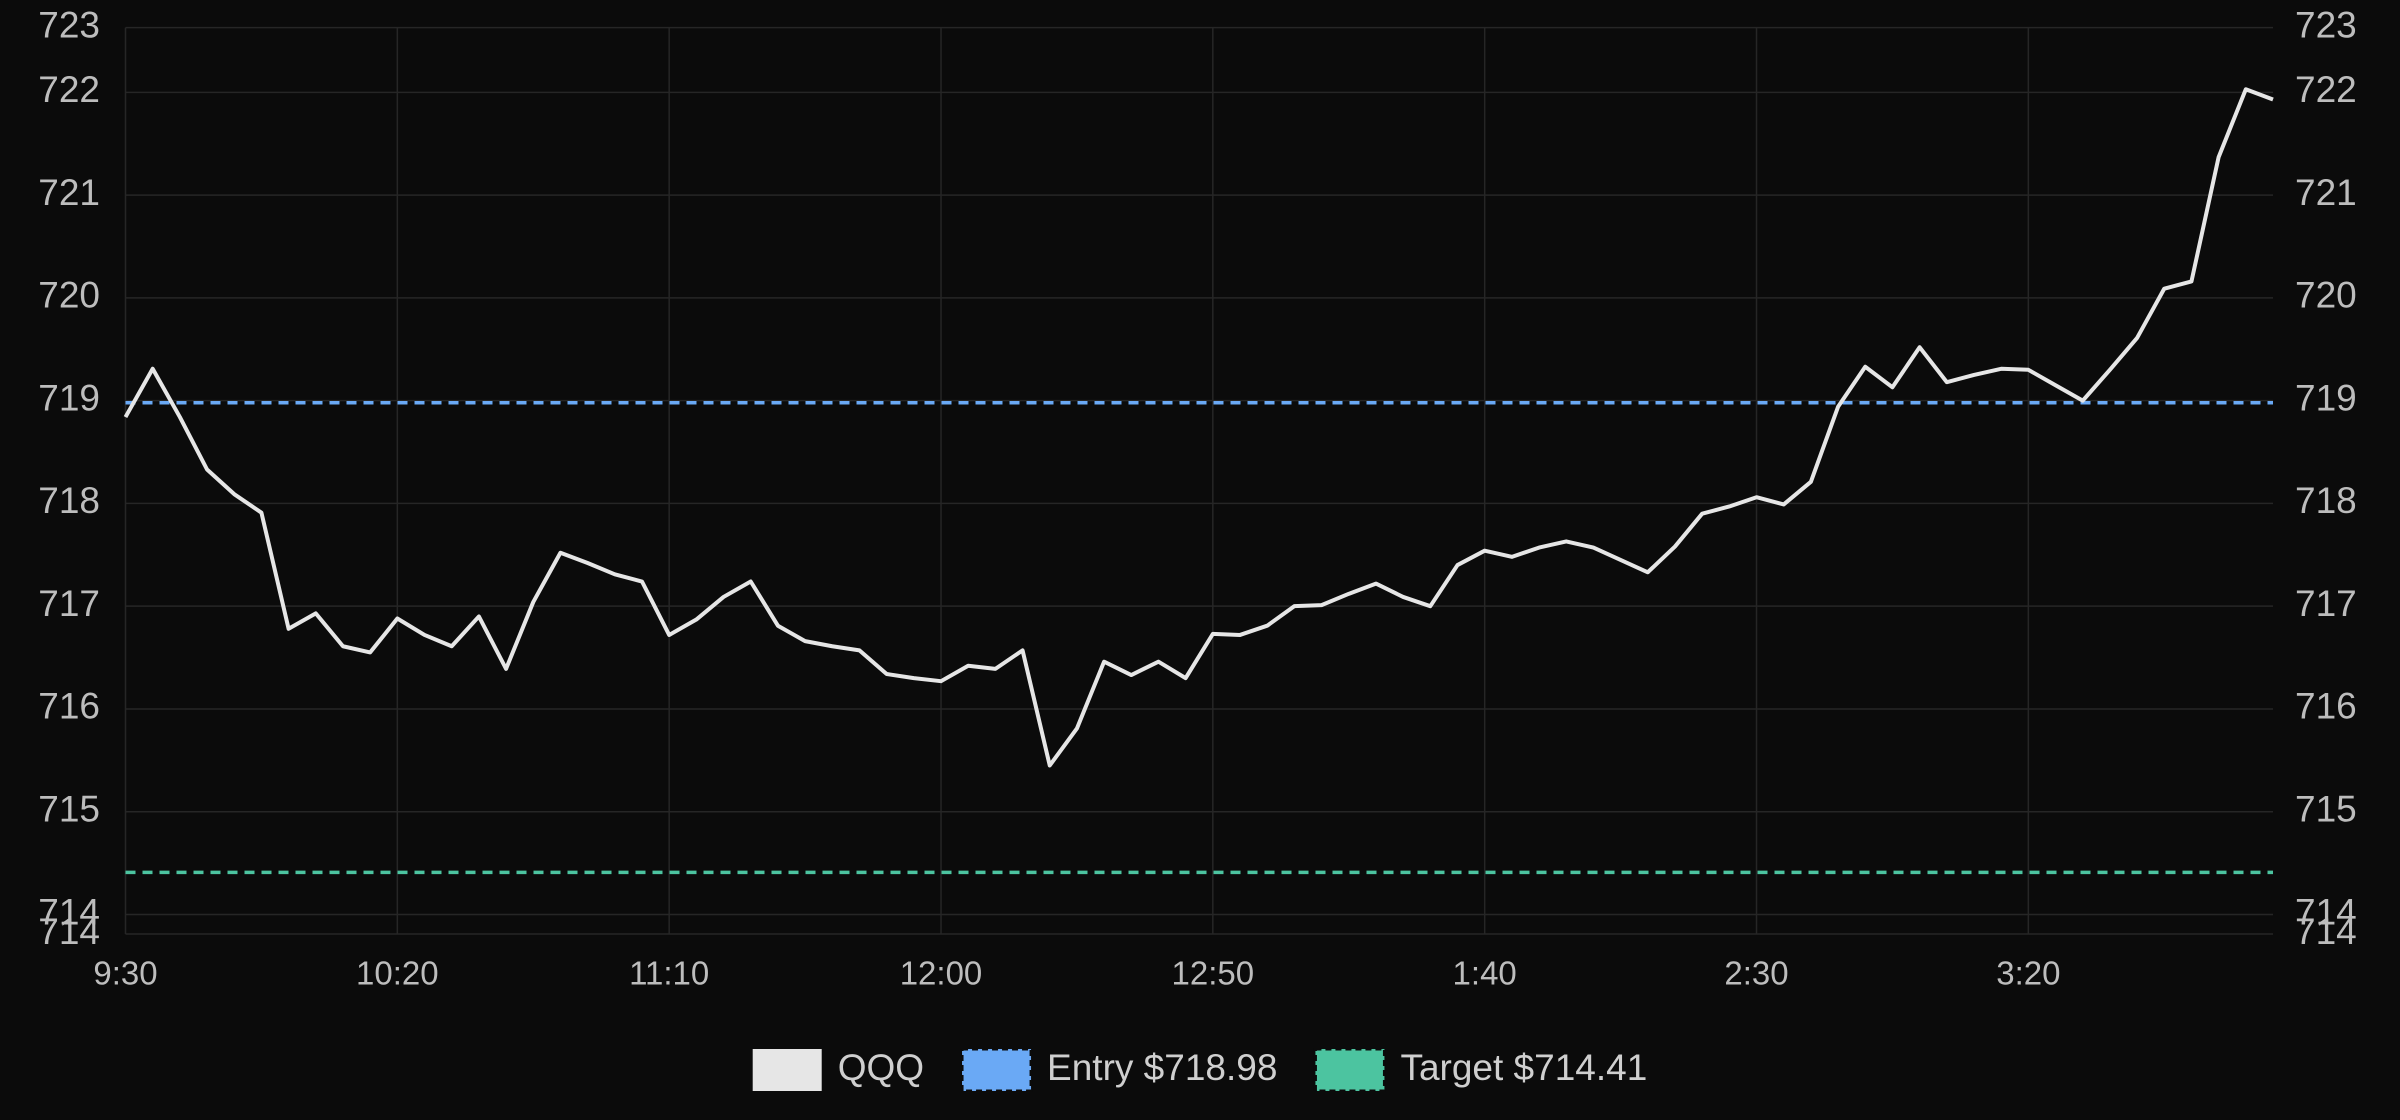 This screenshot has width=2400, height=1120. I want to click on legend-label: Target $714.41, so click(1523, 1067).